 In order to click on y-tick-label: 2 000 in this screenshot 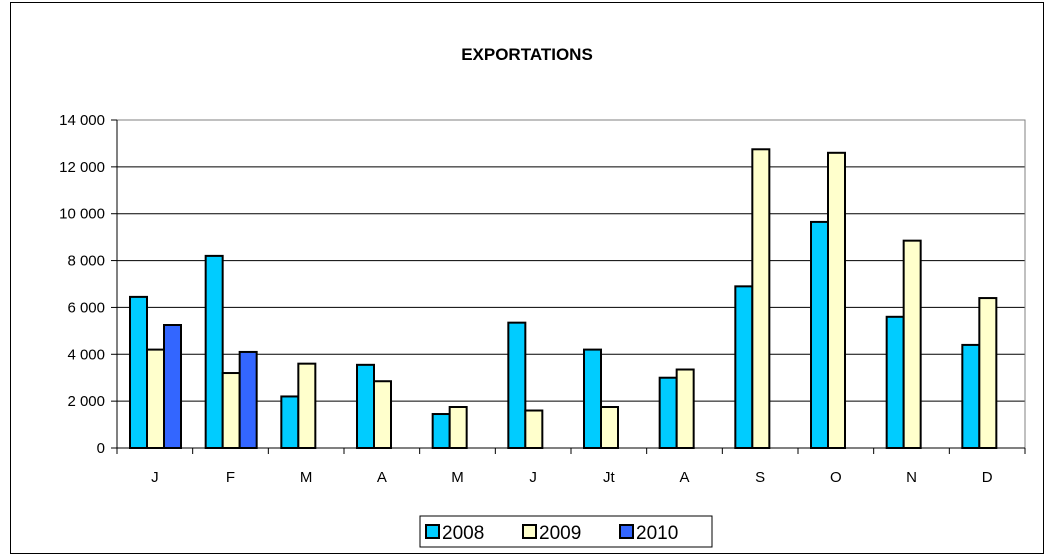, I will do `click(86, 401)`.